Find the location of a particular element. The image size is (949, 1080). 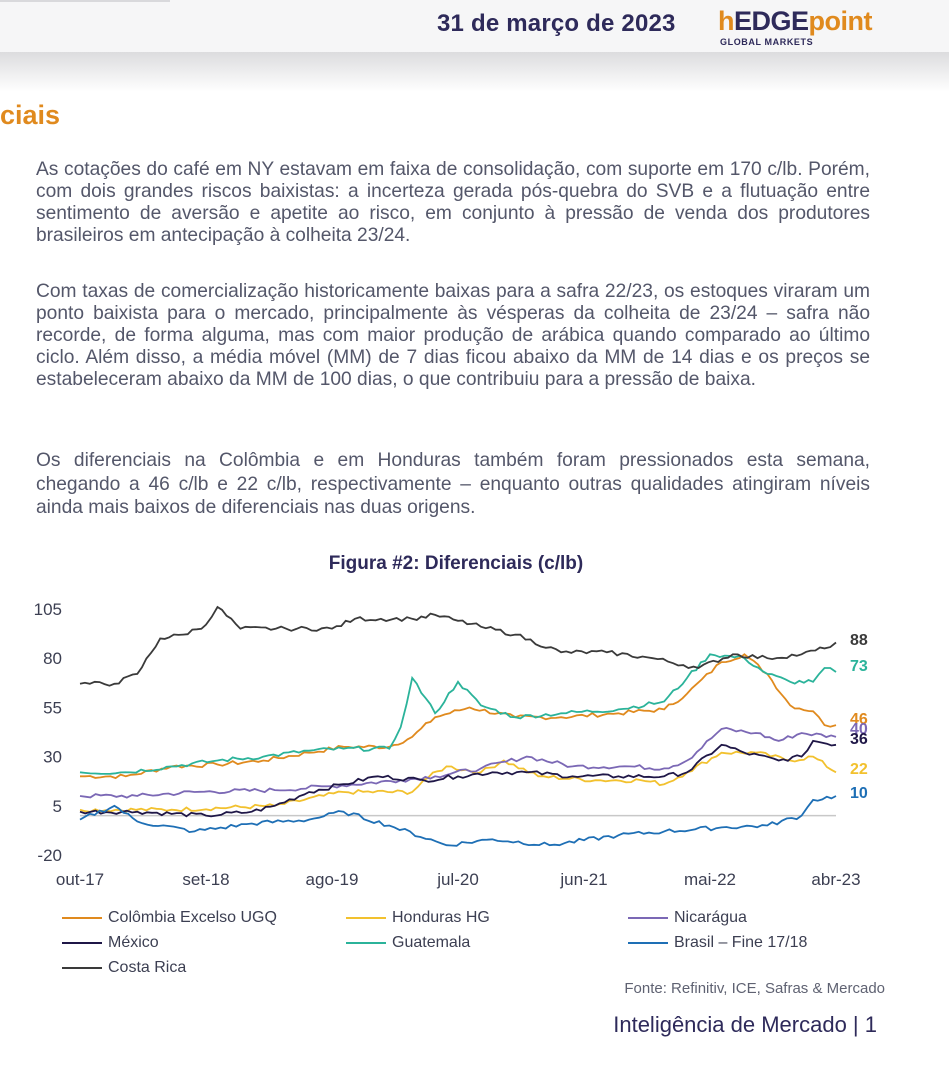

legend-label: Honduras HG is located at coordinates (441, 917).